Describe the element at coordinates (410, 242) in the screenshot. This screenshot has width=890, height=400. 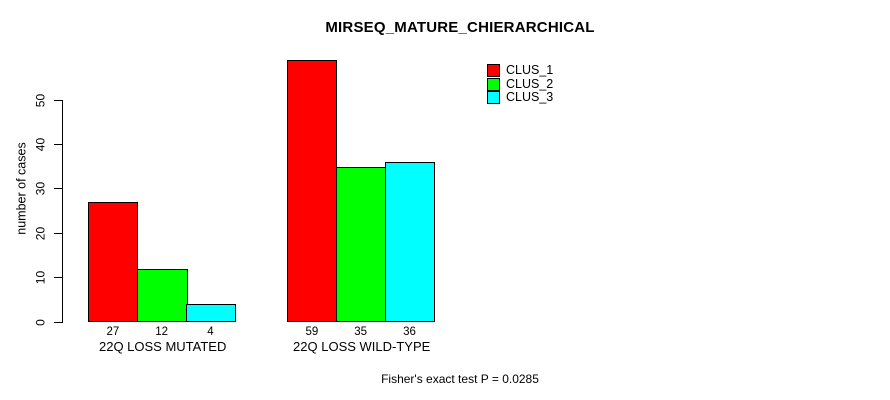
I see `bar-clus_3-group2` at that location.